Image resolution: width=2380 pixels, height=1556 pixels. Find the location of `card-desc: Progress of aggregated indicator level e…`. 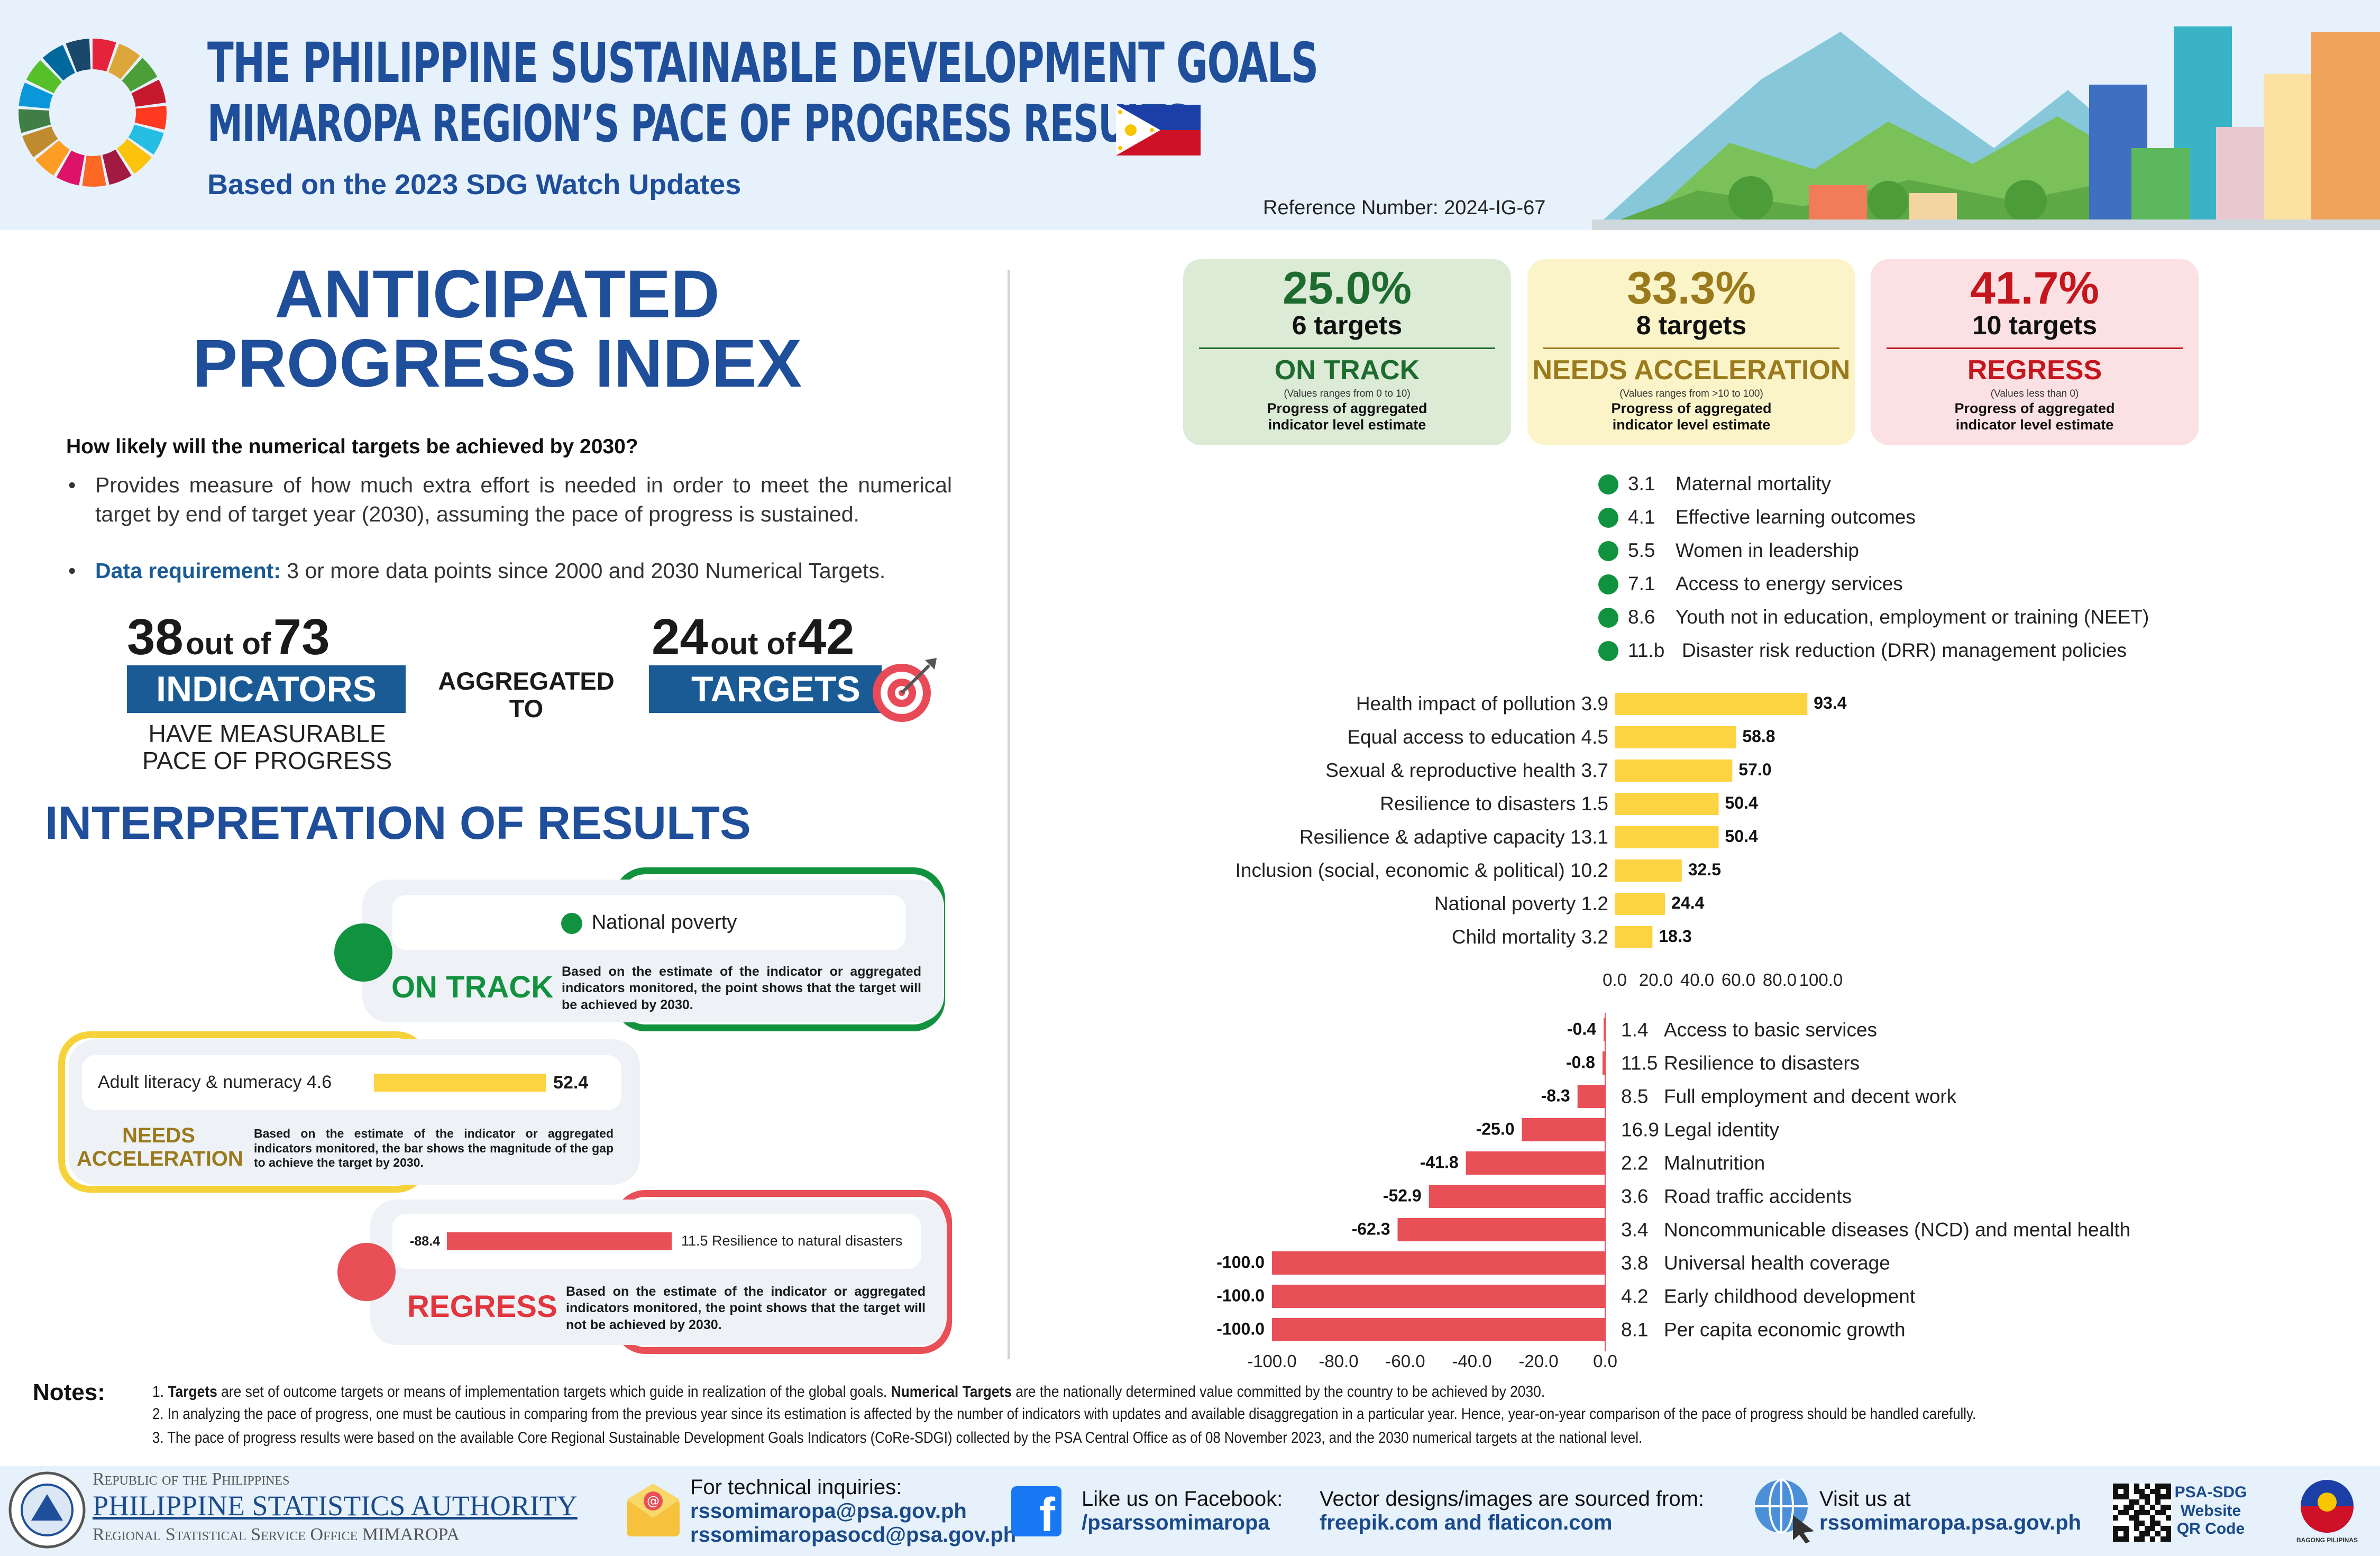

card-desc: Progress of aggregated indicator level e… is located at coordinates (1691, 416).